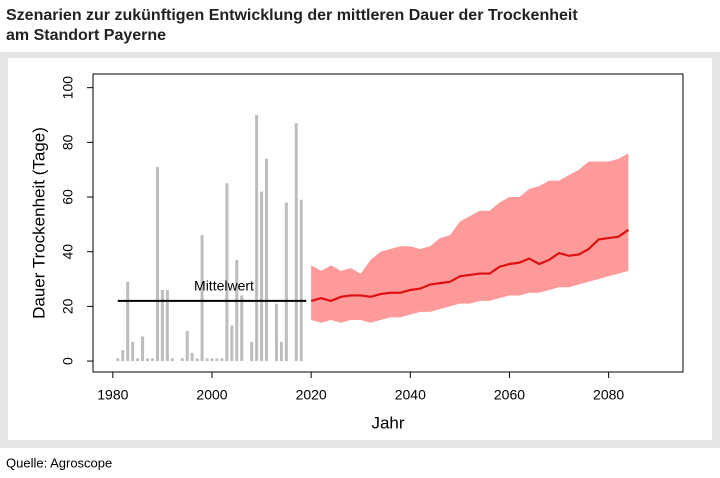 Image resolution: width=720 pixels, height=478 pixels. I want to click on x-tick-label: 1980, so click(112, 395).